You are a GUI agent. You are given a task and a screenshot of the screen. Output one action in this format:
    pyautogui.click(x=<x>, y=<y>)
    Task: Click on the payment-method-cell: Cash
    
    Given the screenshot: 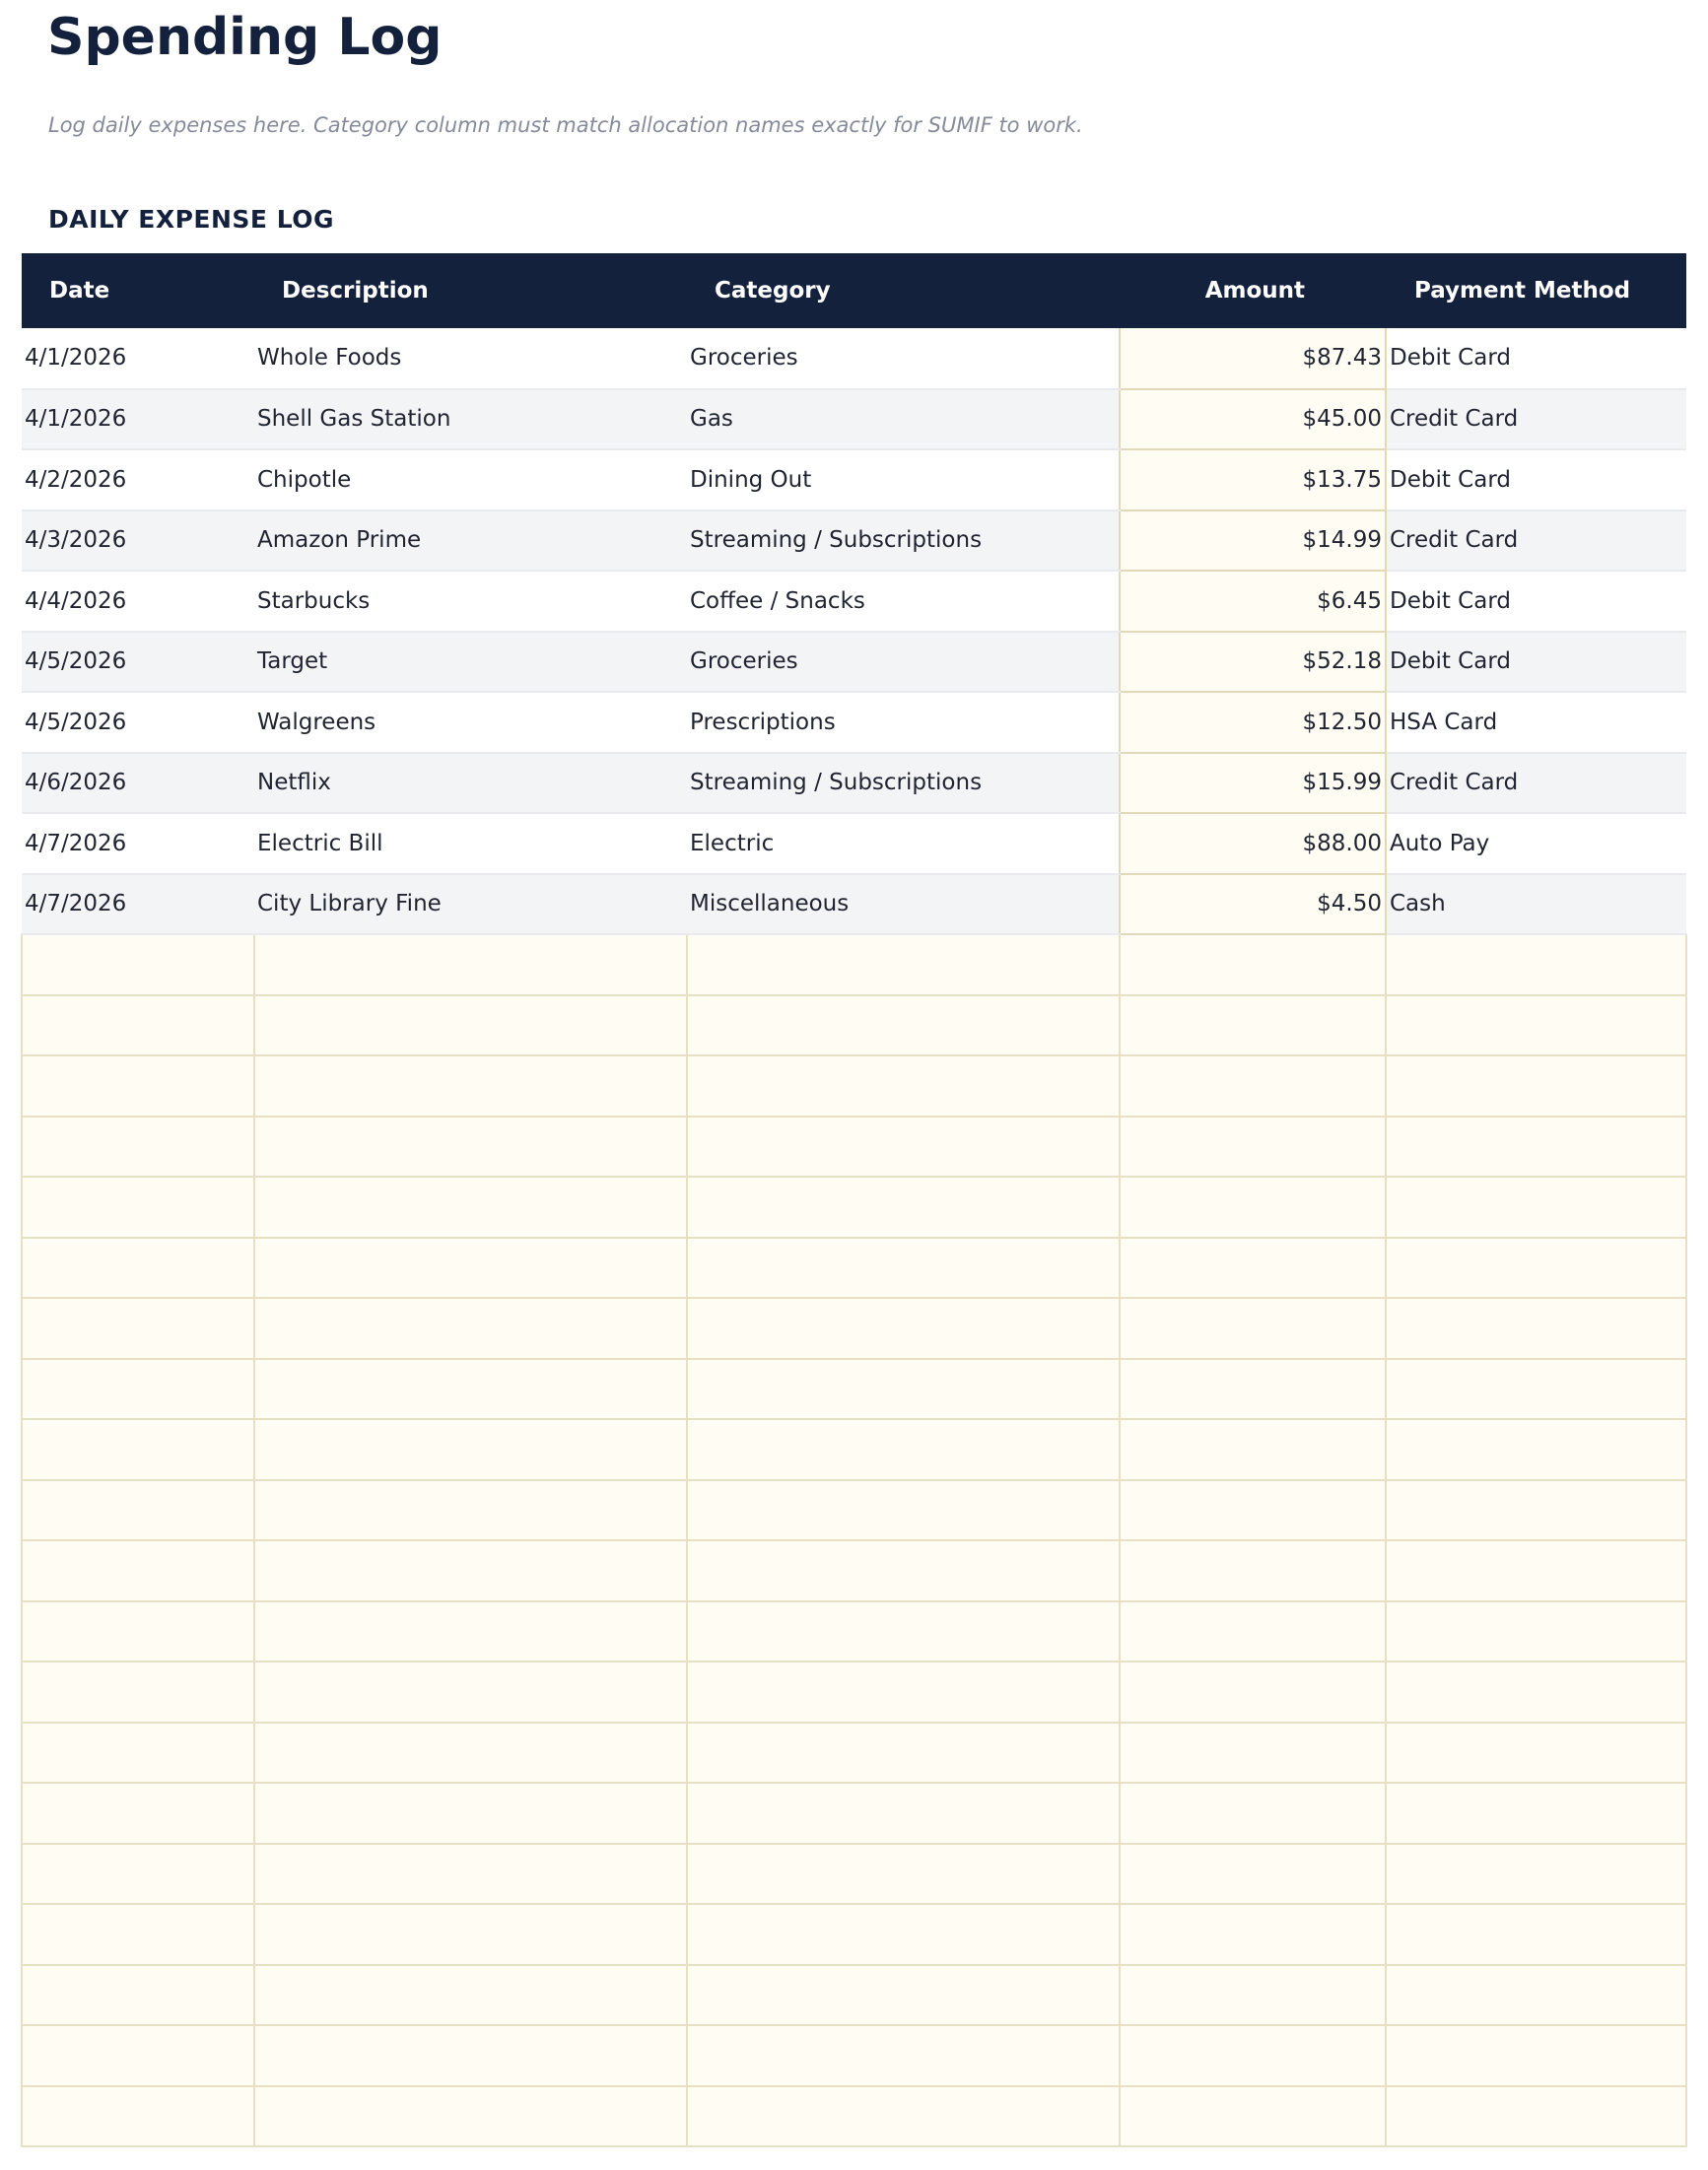 What is the action you would take?
    pyautogui.click(x=1536, y=904)
    